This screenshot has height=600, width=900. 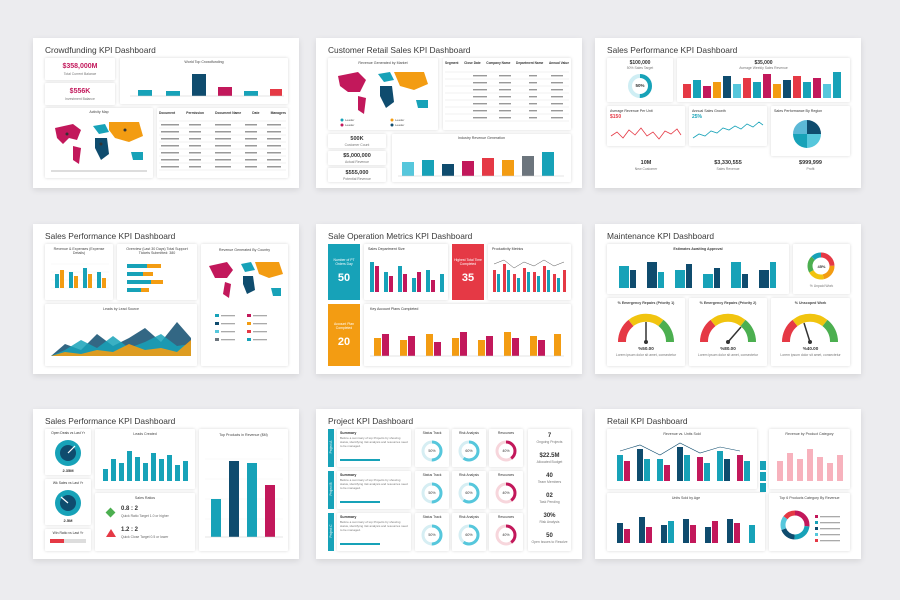 I want to click on avg-revenue-card: Average Revenue Per Unit $150, so click(x=646, y=126).